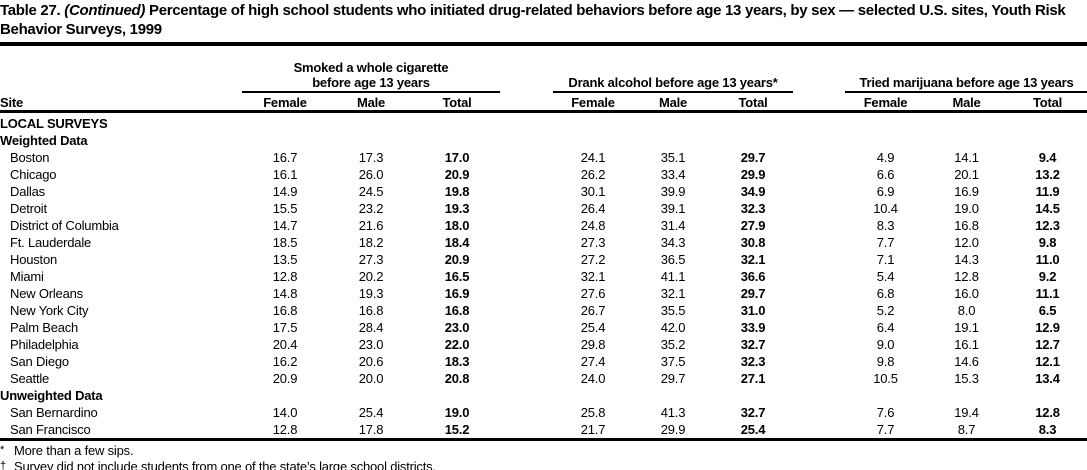 The width and height of the screenshot is (1087, 470). What do you see at coordinates (1047, 259) in the screenshot?
I see `value-cell: 11.0` at bounding box center [1047, 259].